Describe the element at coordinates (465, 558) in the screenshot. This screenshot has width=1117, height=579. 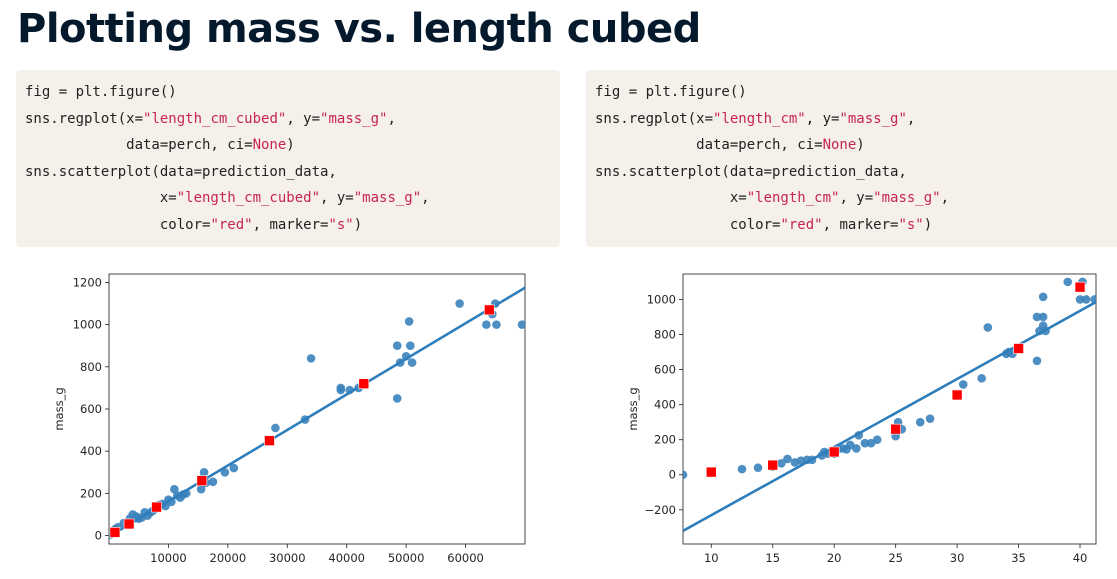
I see `x-tick-label: 60000` at that location.